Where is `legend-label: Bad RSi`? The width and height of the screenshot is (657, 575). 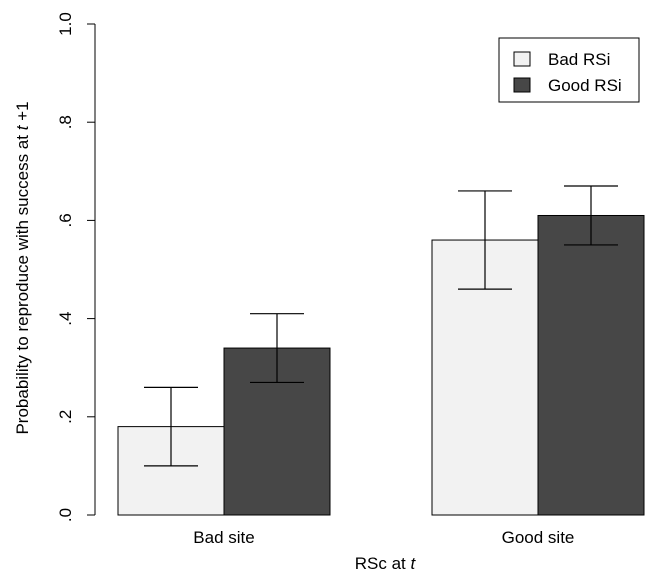
legend-label: Bad RSi is located at coordinates (579, 59).